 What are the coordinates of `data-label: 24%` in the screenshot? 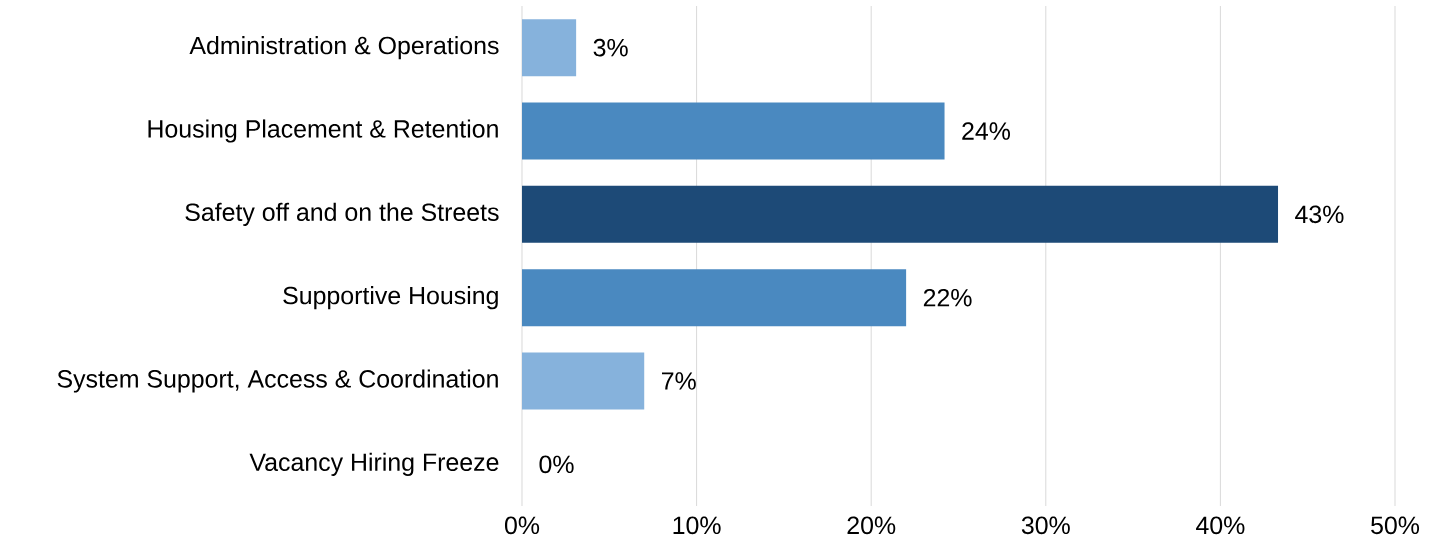 It's located at (986, 131).